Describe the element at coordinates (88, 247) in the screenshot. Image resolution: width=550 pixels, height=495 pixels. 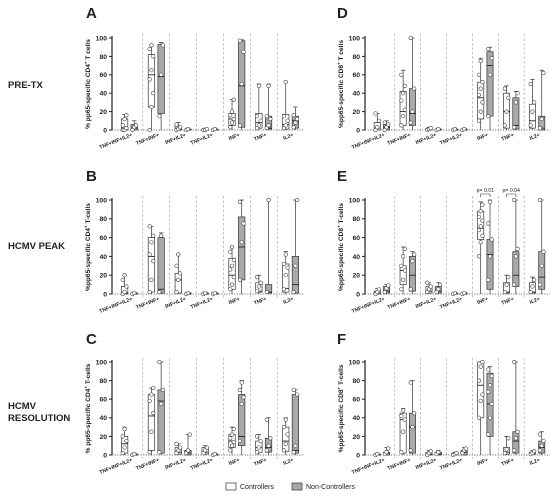
I see `y-axis-label: %pp65-specific CD4+ T-cells` at that location.